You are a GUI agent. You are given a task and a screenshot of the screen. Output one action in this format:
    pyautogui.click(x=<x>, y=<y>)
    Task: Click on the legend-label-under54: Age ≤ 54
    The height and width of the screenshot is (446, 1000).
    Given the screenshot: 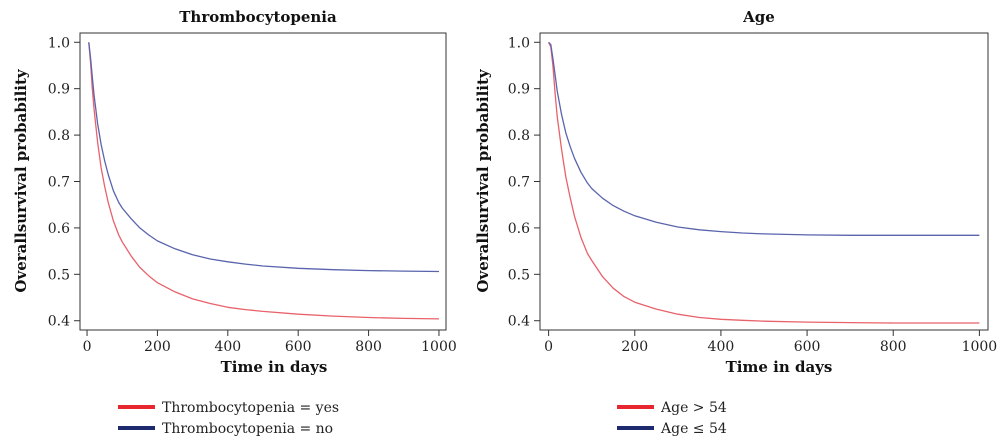 What is the action you would take?
    pyautogui.click(x=693, y=429)
    